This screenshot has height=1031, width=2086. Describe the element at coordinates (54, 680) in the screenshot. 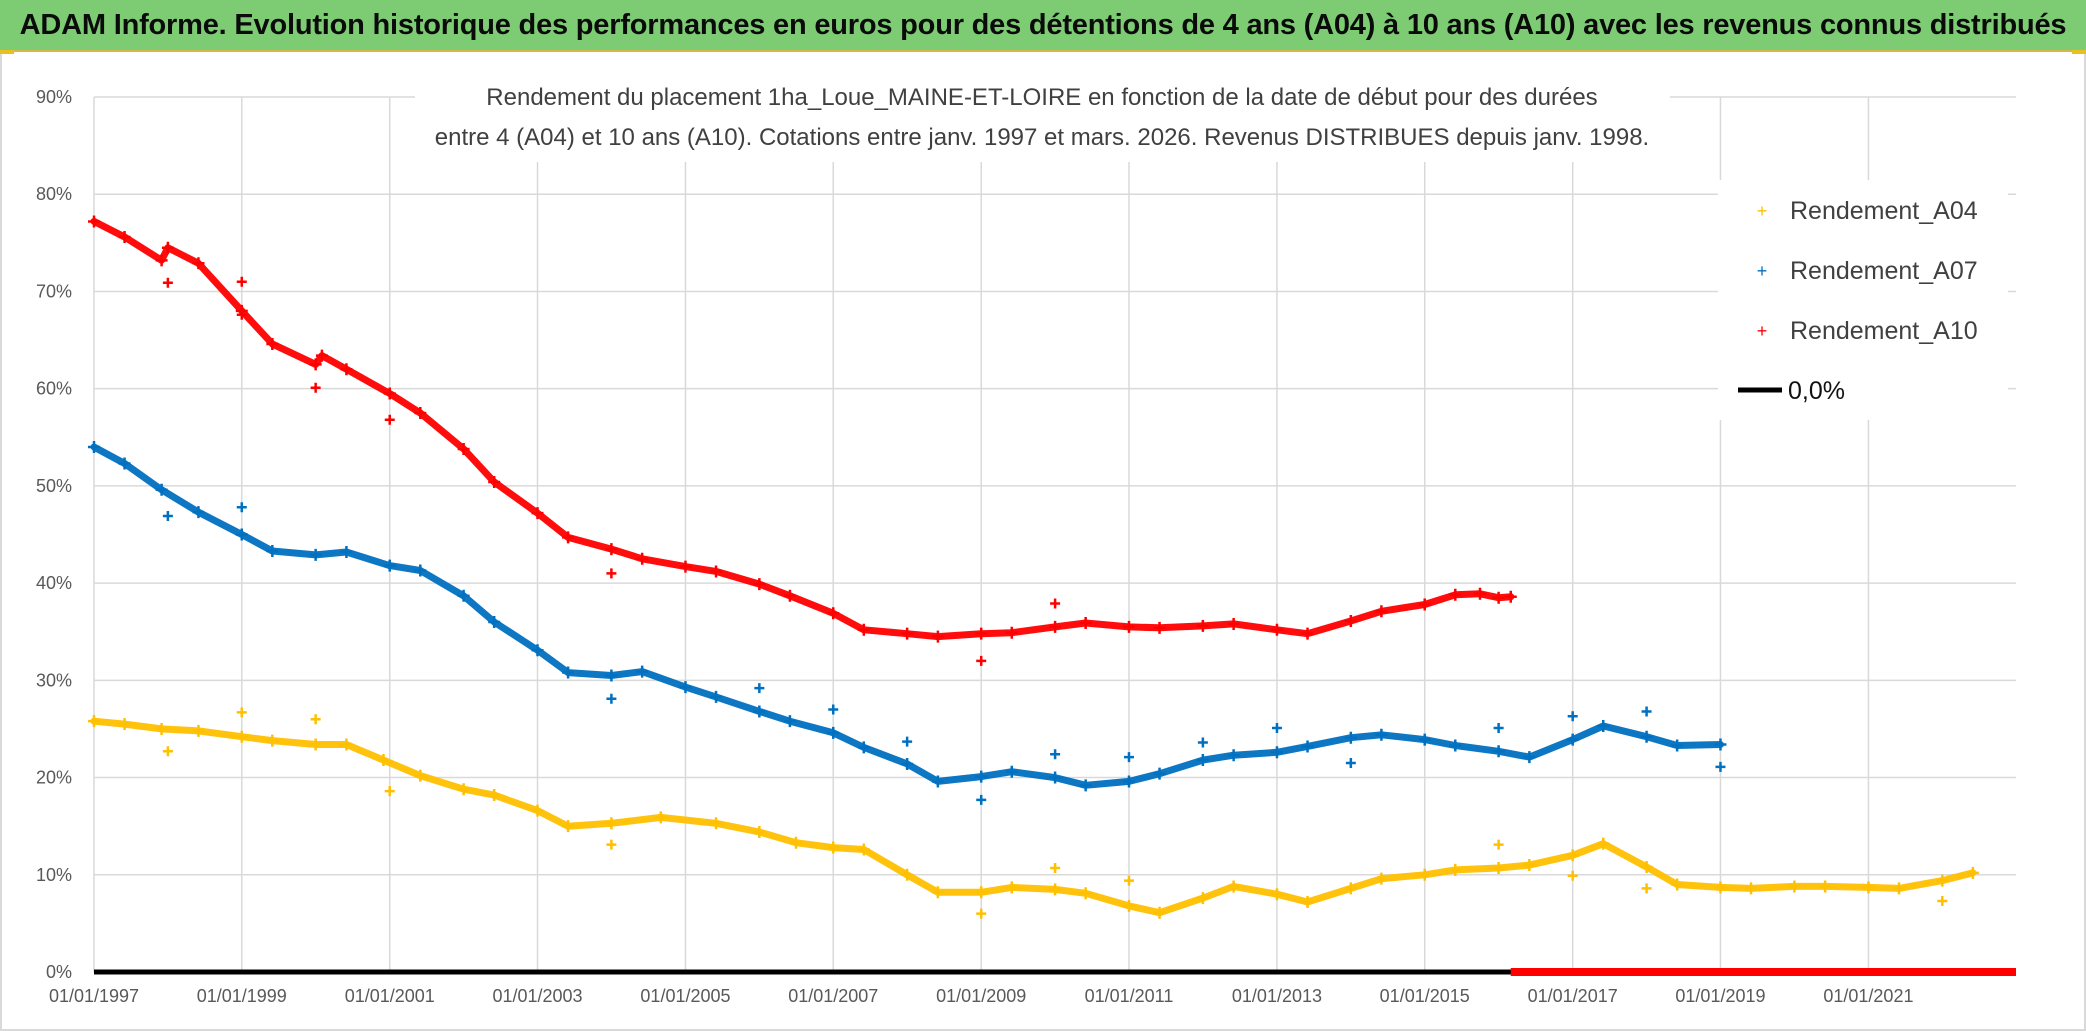

I see `y-tick-label: 30%` at that location.